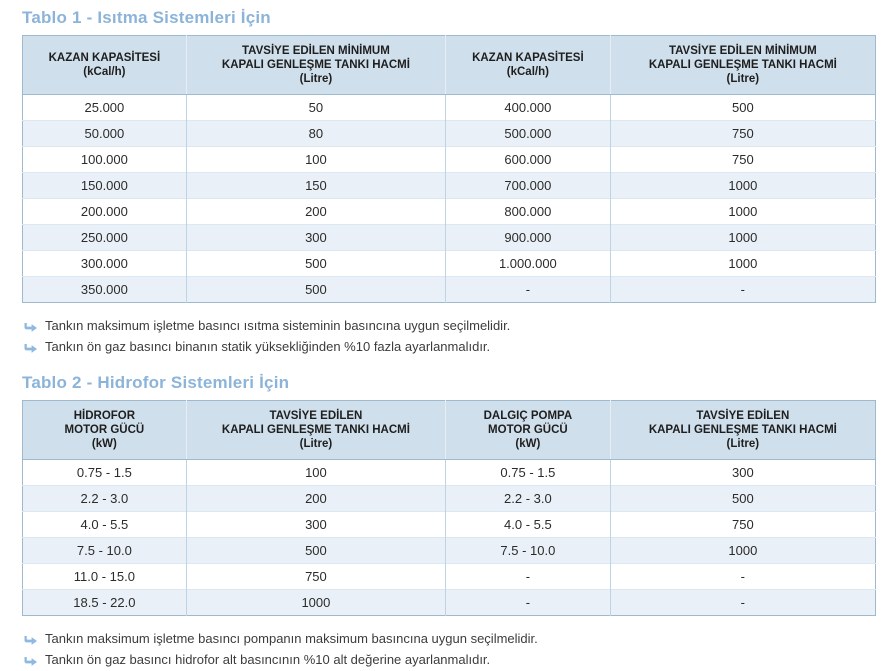 The width and height of the screenshot is (896, 671). I want to click on table-cell: 900.000, so click(528, 237).